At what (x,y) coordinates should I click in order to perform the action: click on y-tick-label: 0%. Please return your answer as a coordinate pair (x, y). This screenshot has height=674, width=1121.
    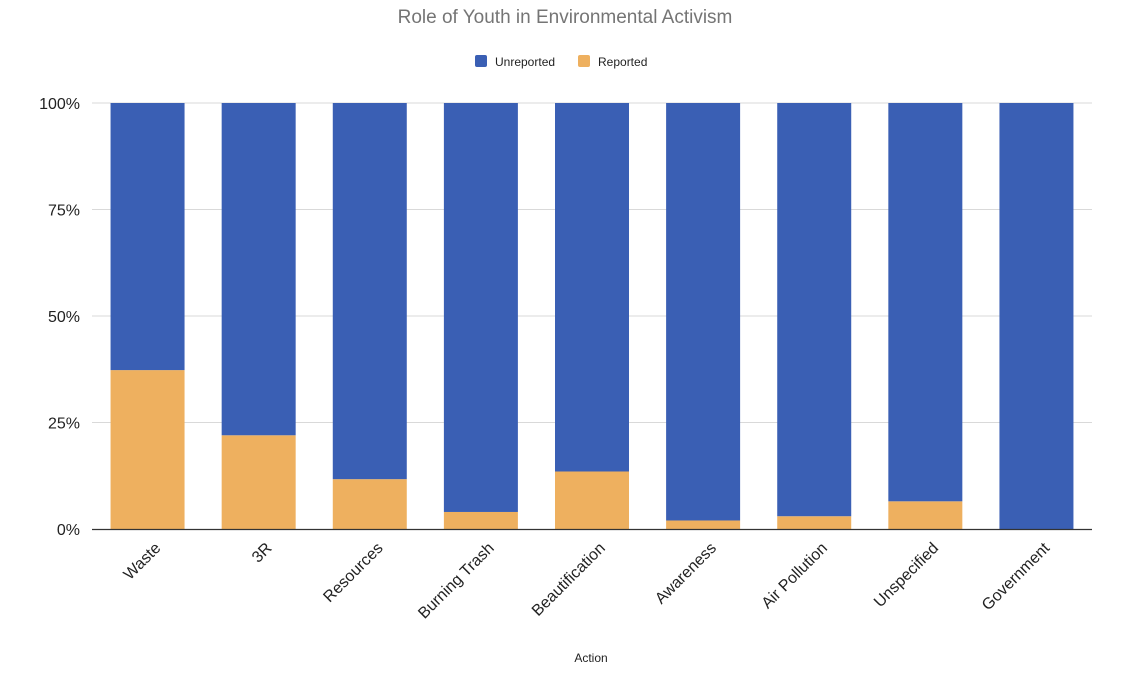
    Looking at the image, I should click on (68, 530).